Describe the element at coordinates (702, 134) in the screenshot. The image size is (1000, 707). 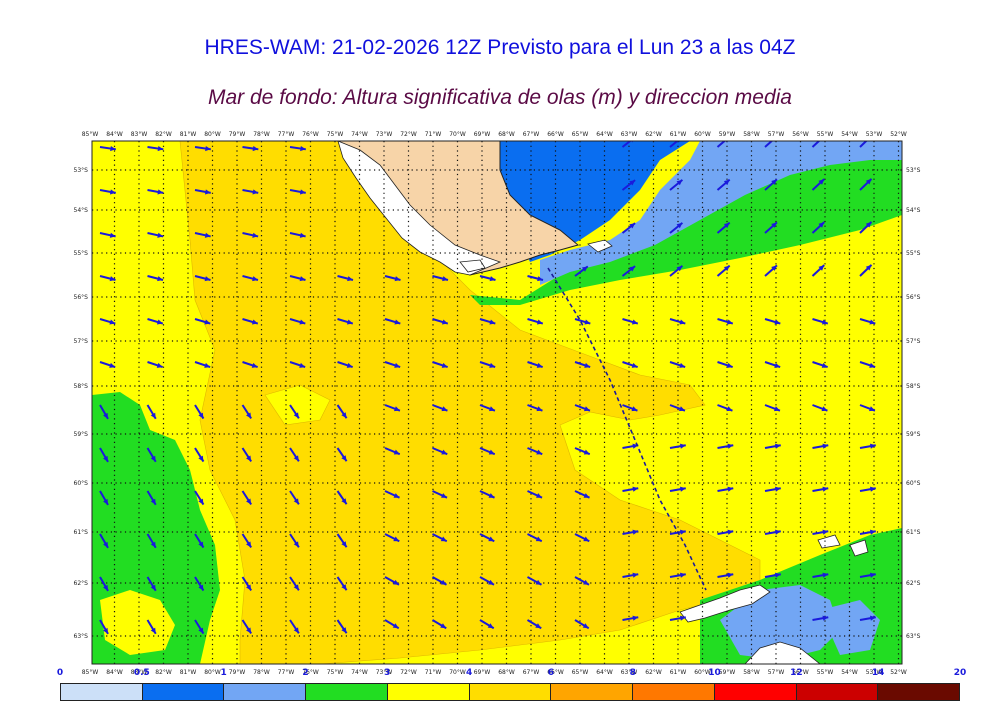
I see `longitude-label: 60°W` at that location.